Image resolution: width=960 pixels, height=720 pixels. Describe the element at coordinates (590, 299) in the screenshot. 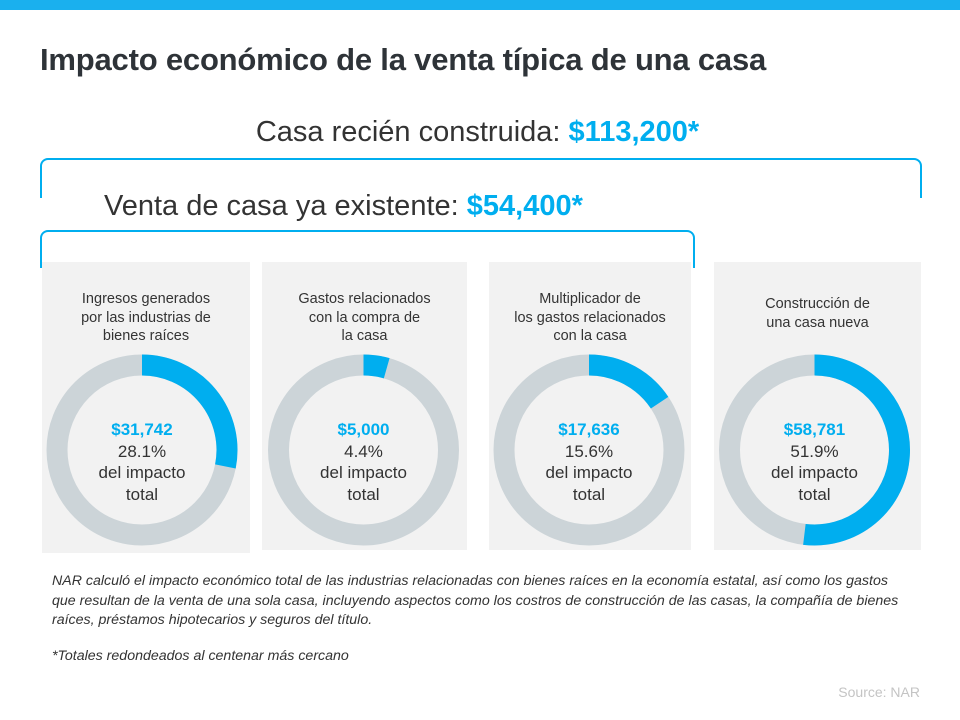

I see `donut-title-line: Multiplicador de` at that location.